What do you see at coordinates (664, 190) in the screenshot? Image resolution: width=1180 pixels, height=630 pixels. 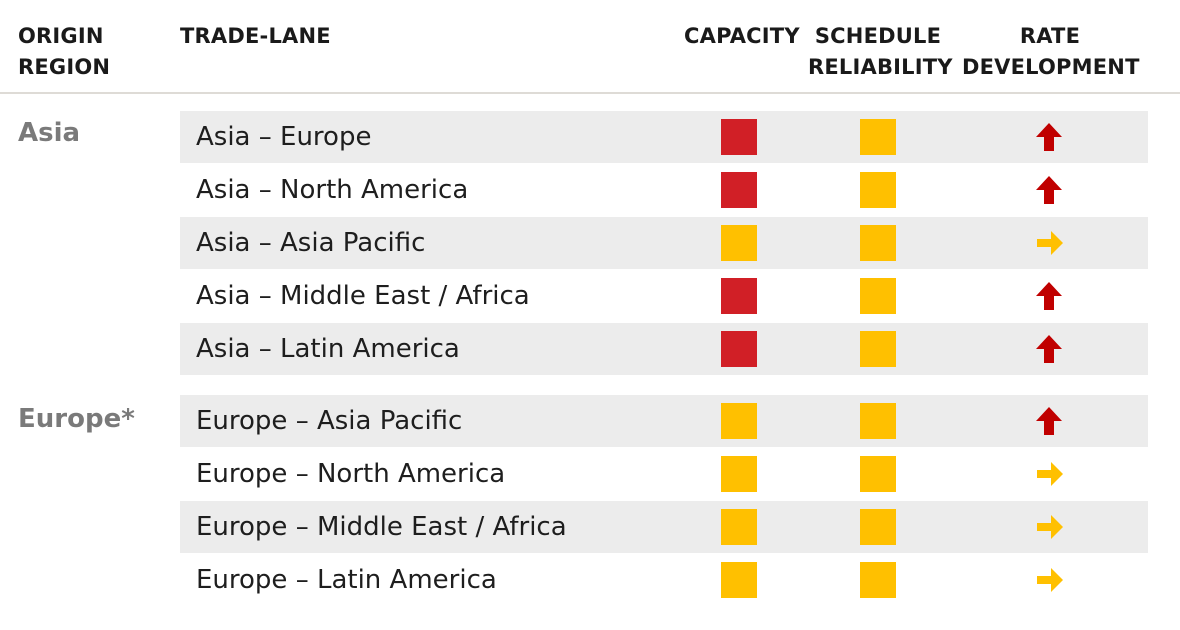 I see `table-row: Asia – North America` at bounding box center [664, 190].